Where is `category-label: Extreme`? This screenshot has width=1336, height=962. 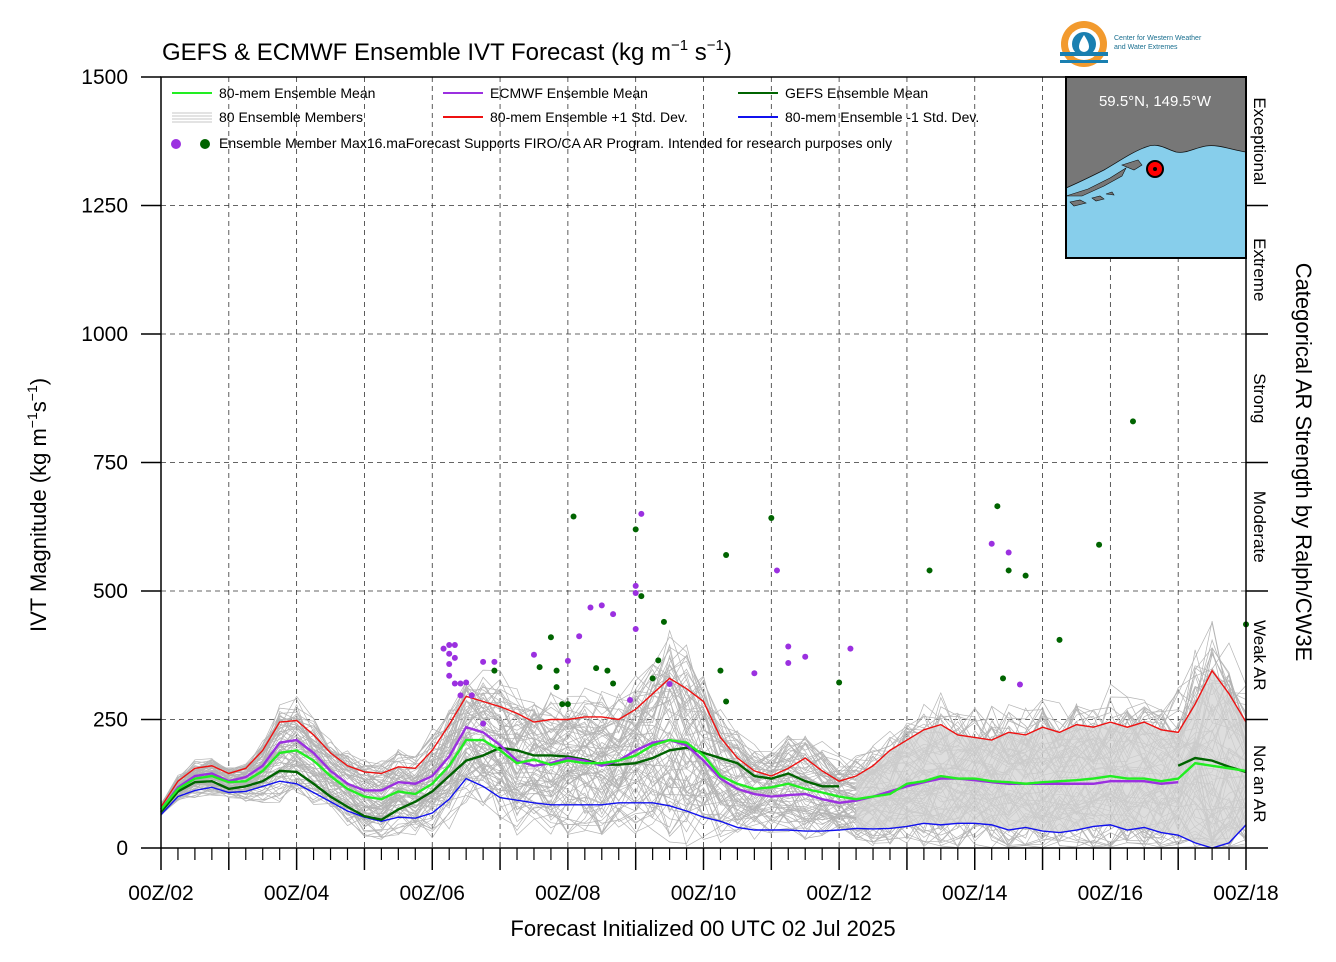
category-label: Extreme is located at coordinates (1259, 269).